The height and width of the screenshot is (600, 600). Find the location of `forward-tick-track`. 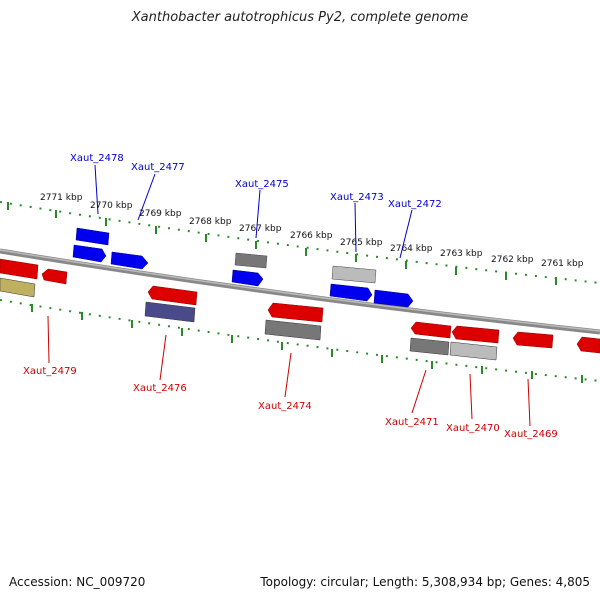

forward-tick-track is located at coordinates (300, 243).